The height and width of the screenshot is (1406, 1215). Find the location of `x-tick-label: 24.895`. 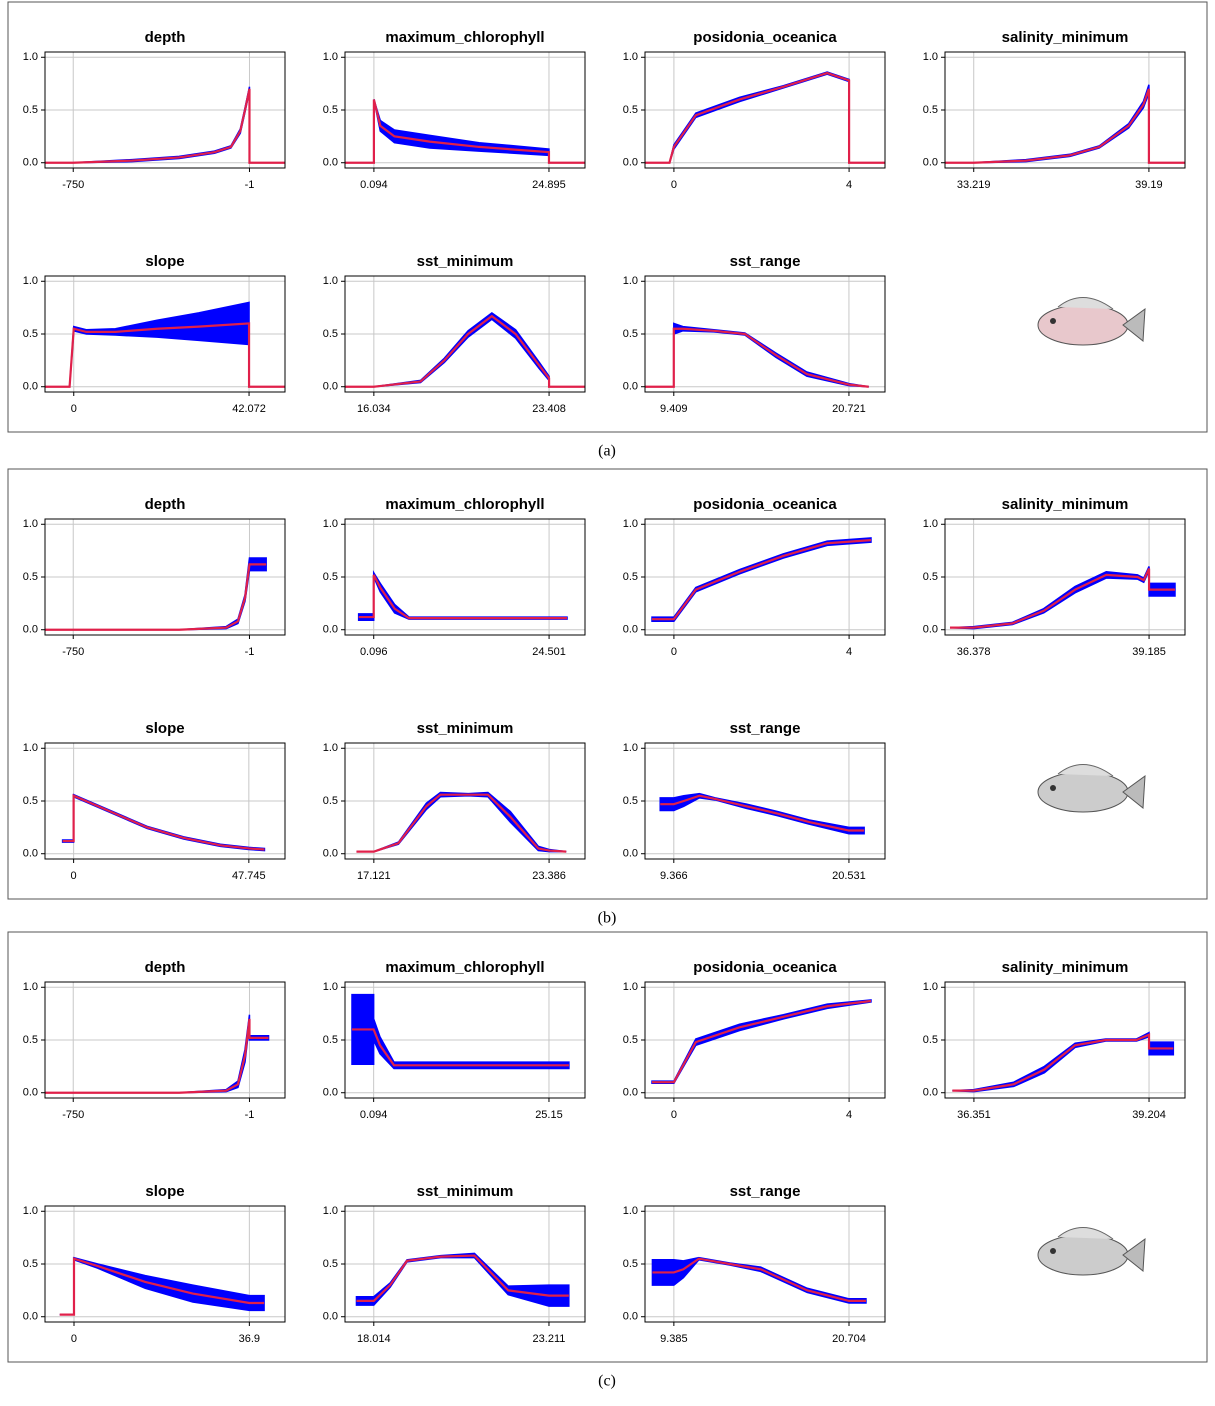

x-tick-label: 24.895 is located at coordinates (549, 185).